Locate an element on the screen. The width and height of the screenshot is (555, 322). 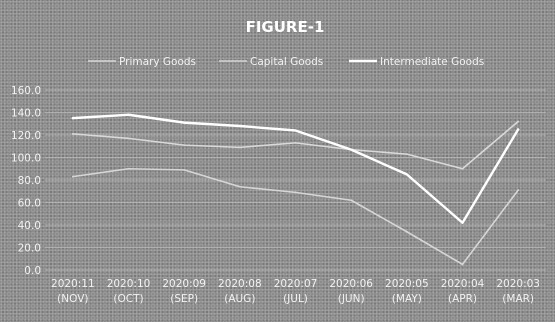
y-tick-label: 100.0 is located at coordinates (26, 159).